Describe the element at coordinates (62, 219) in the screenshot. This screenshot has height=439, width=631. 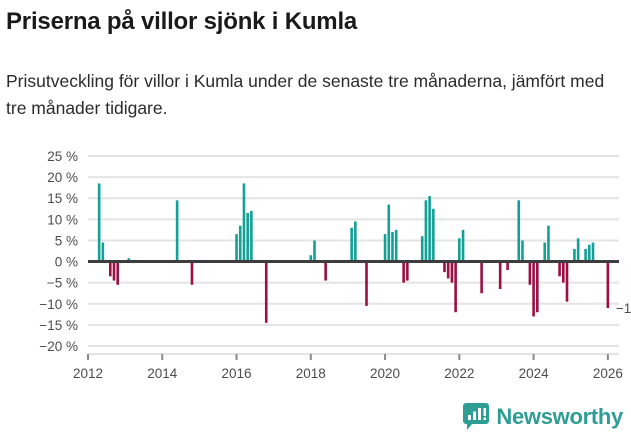
I see `y-axis-tick-label: 10 %` at that location.